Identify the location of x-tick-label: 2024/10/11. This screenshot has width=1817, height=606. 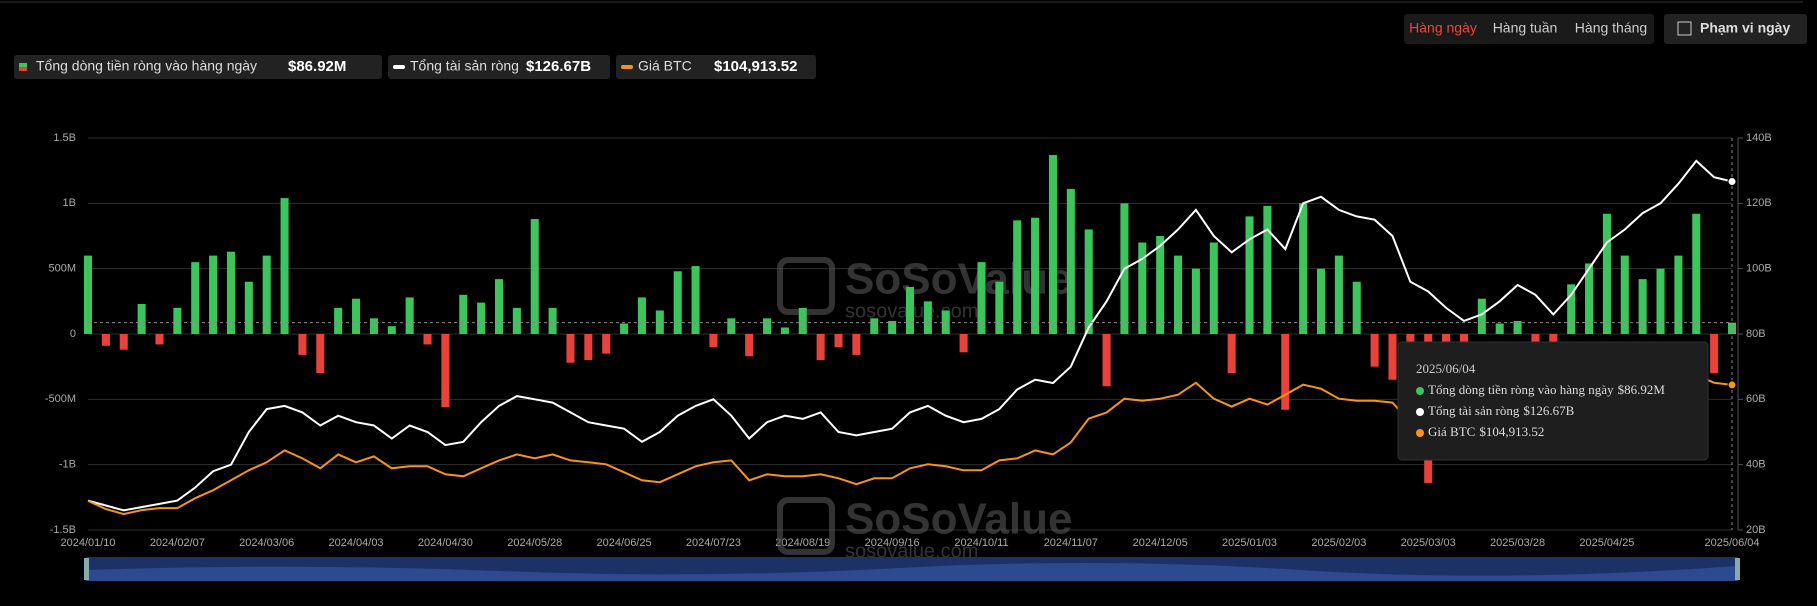
(981, 543).